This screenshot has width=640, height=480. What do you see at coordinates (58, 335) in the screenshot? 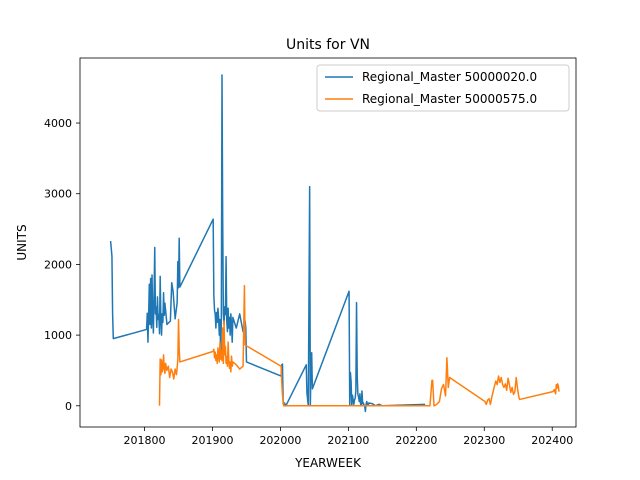
I see `y-tick-label: 1000` at bounding box center [58, 335].